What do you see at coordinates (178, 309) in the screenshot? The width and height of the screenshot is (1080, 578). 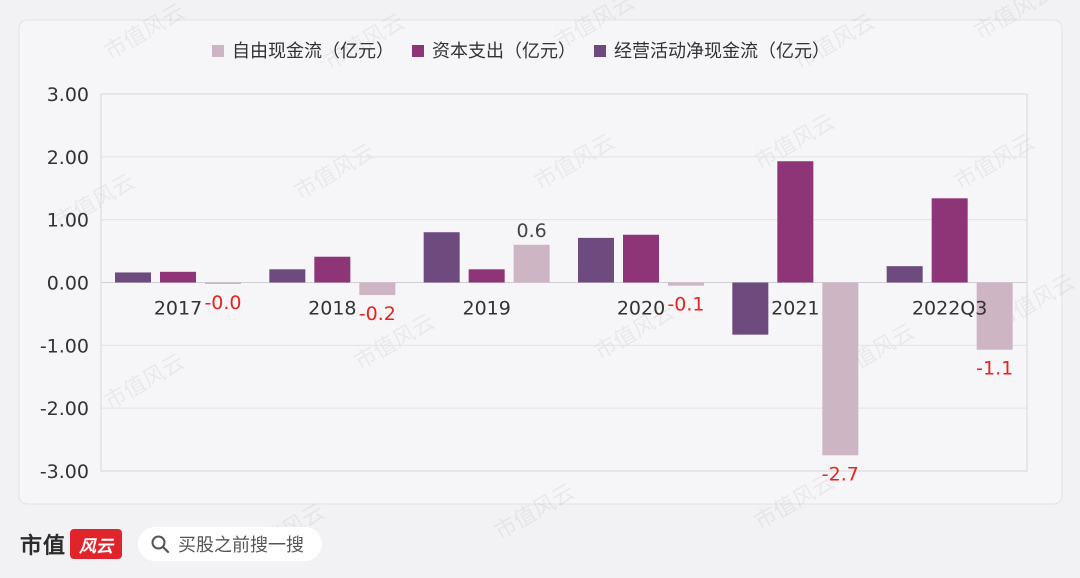 I see `x-tick-label: 2017` at bounding box center [178, 309].